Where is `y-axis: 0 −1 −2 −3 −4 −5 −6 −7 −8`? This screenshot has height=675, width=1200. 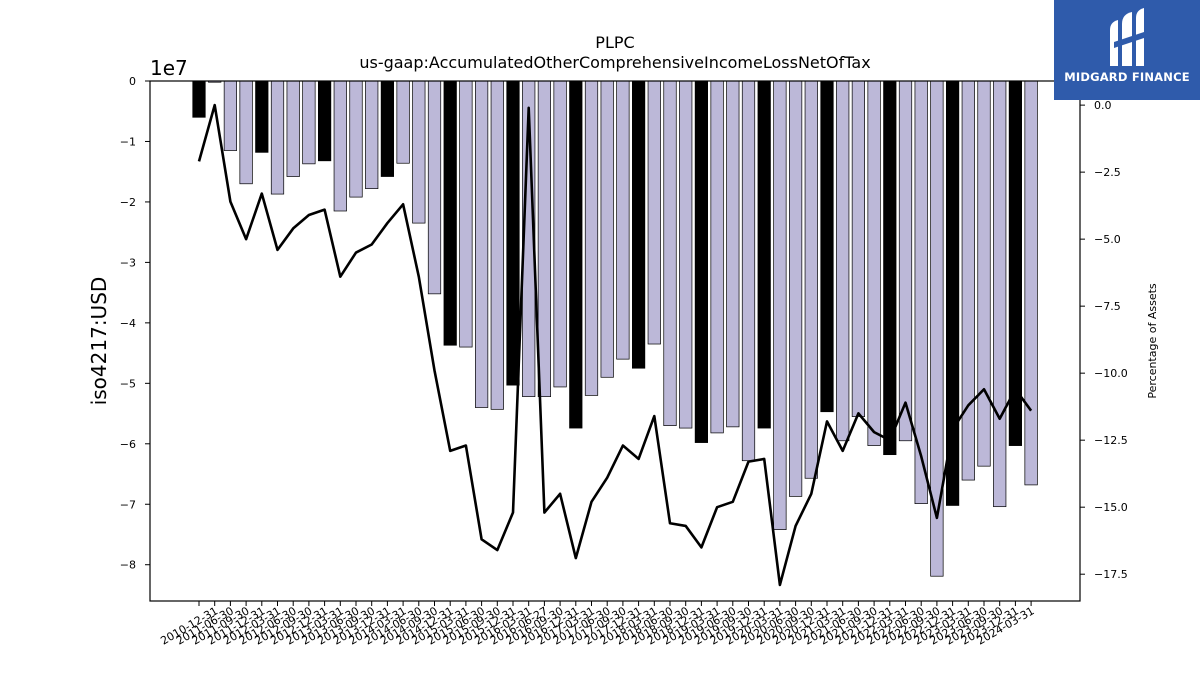
y-axis: 0 −1 −2 −3 −4 −5 −6 −7 −8 is located at coordinates (135, 323).